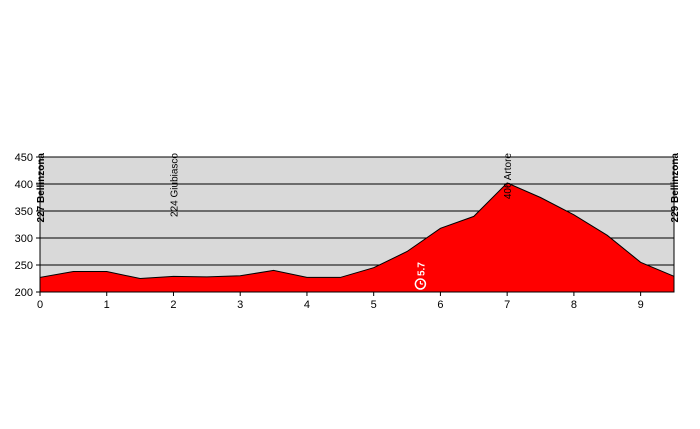 The height and width of the screenshot is (429, 700). What do you see at coordinates (24, 158) in the screenshot?
I see `y-tick-label: 450` at bounding box center [24, 158].